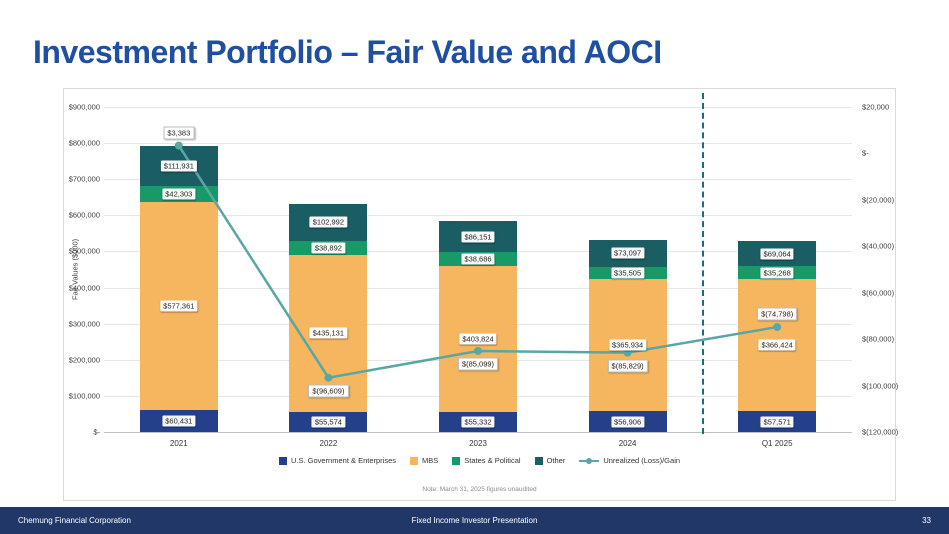 This screenshot has height=534, width=949. I want to click on left-axis-tick: $-, so click(96, 432).